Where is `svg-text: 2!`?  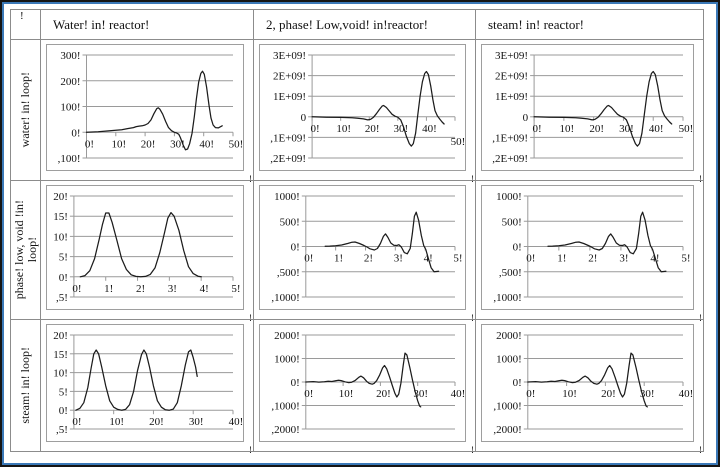 svg-text: 2! is located at coordinates (140, 289).